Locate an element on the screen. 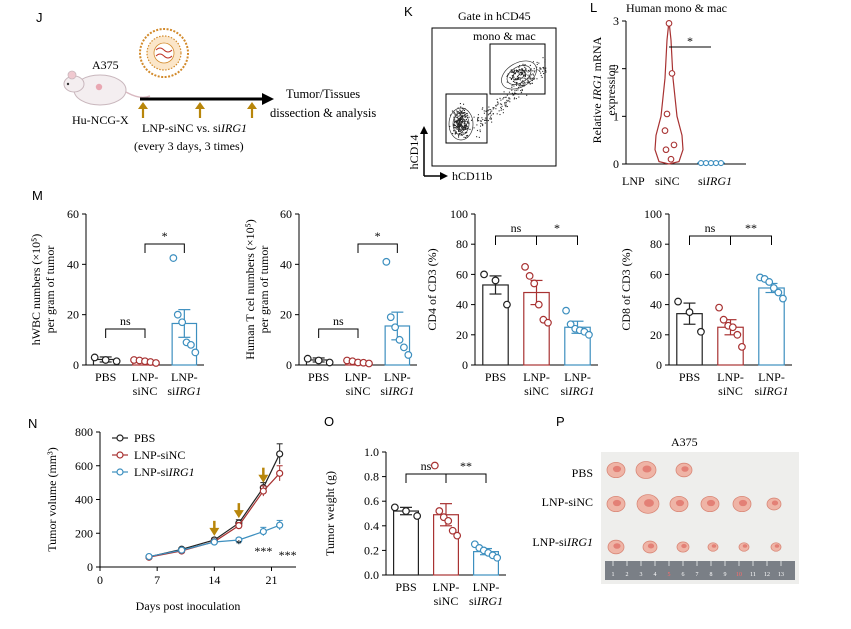 The width and height of the screenshot is (851, 629). legend-label: LNP-siIRG1 is located at coordinates (164, 472).